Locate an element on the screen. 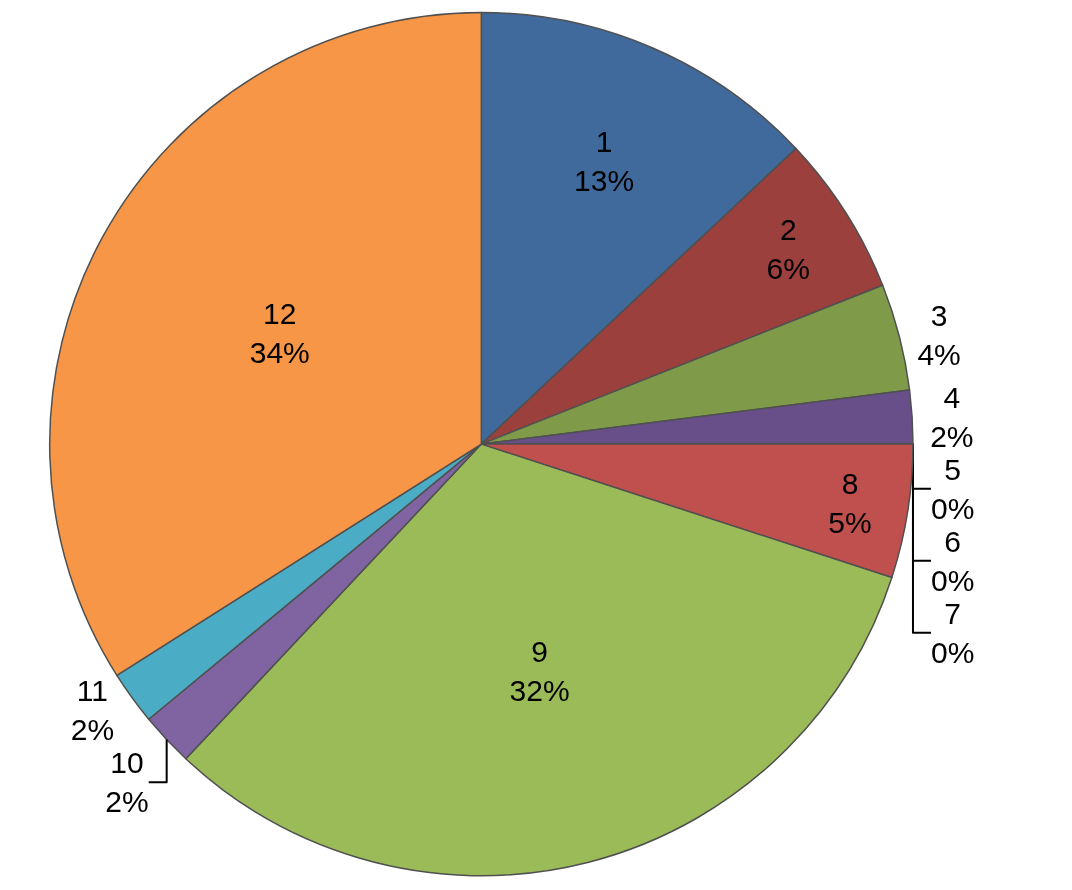 This screenshot has width=1072, height=890. slice-label: 3 is located at coordinates (939, 315).